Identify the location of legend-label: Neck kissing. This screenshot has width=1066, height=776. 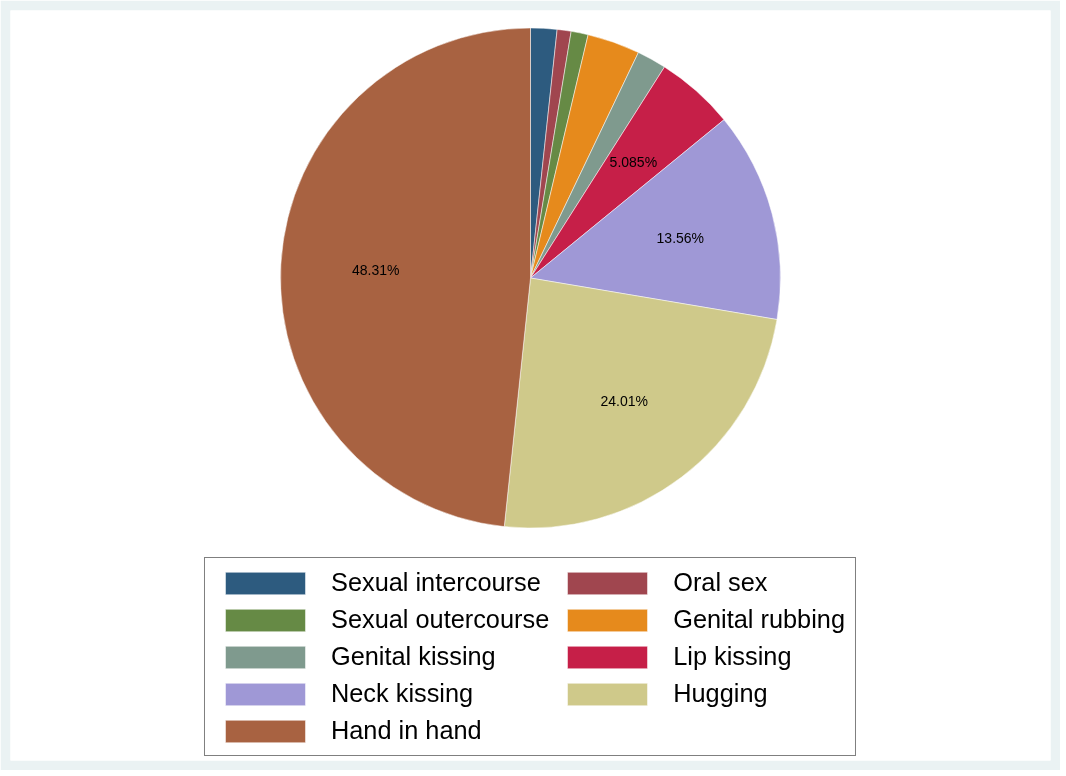
(402, 693).